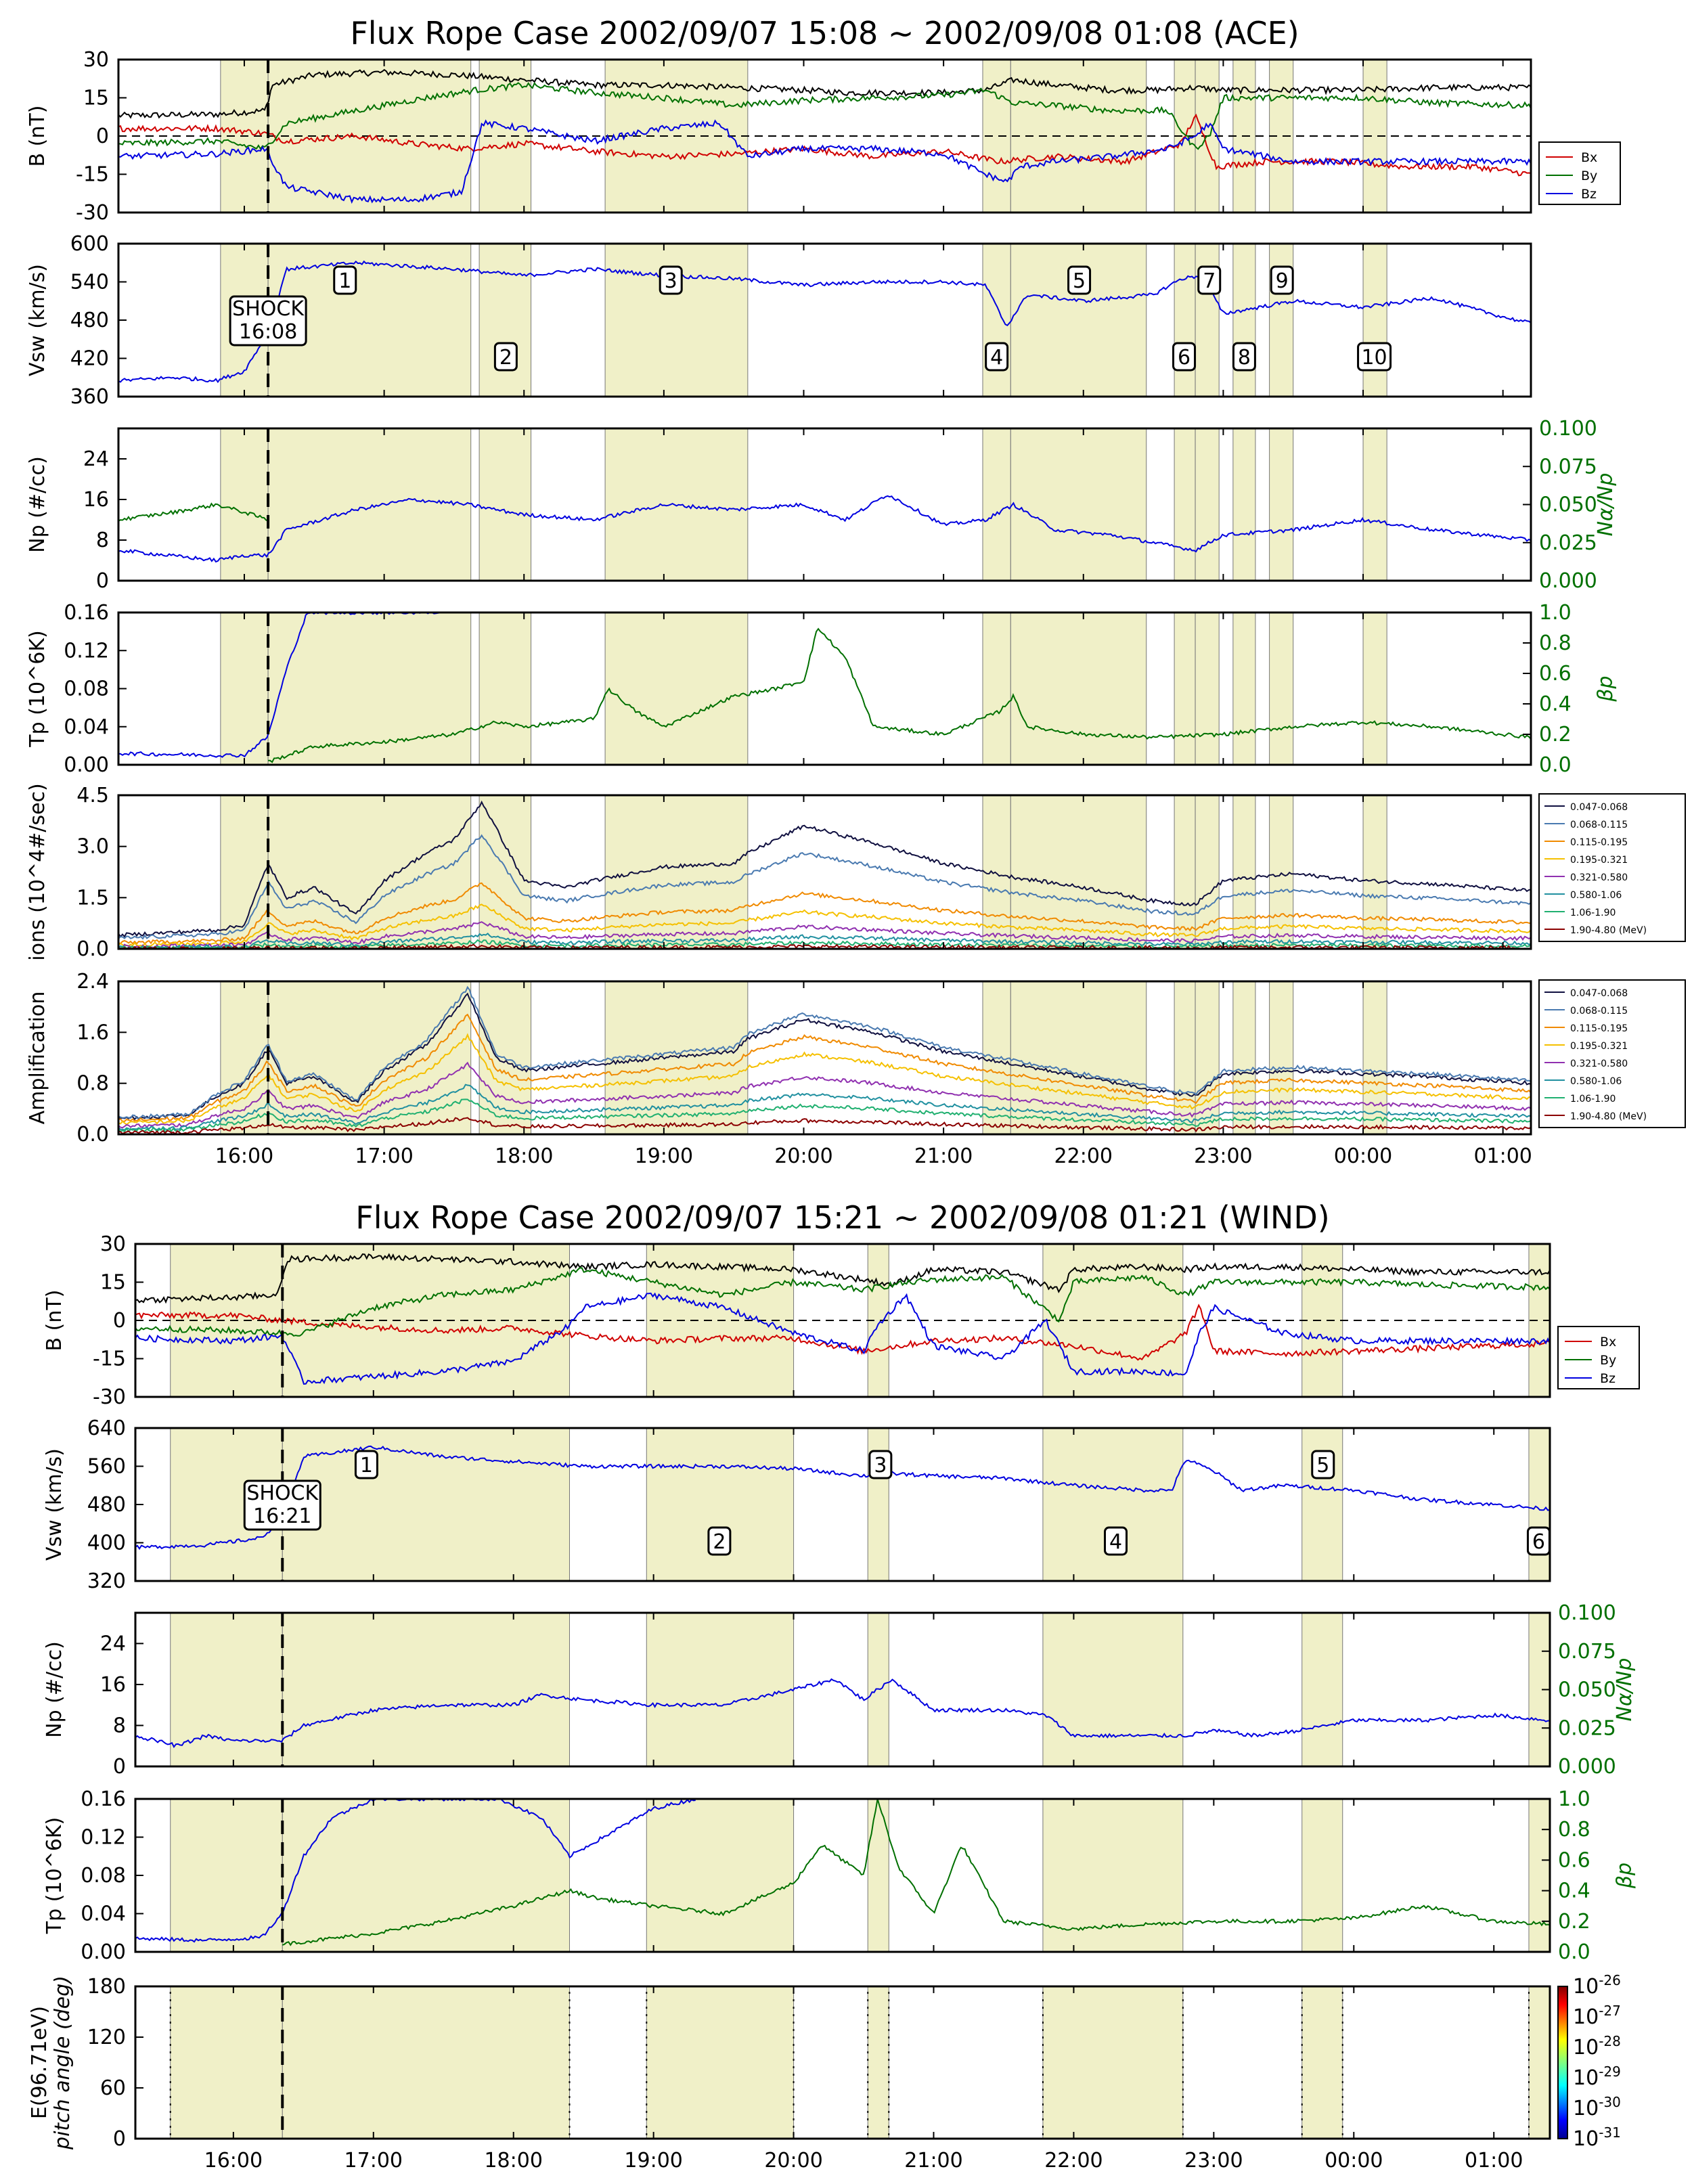 The image size is (1692, 2184). I want to click on series-line-1-90-4-80-mev-, so click(825, 1126).